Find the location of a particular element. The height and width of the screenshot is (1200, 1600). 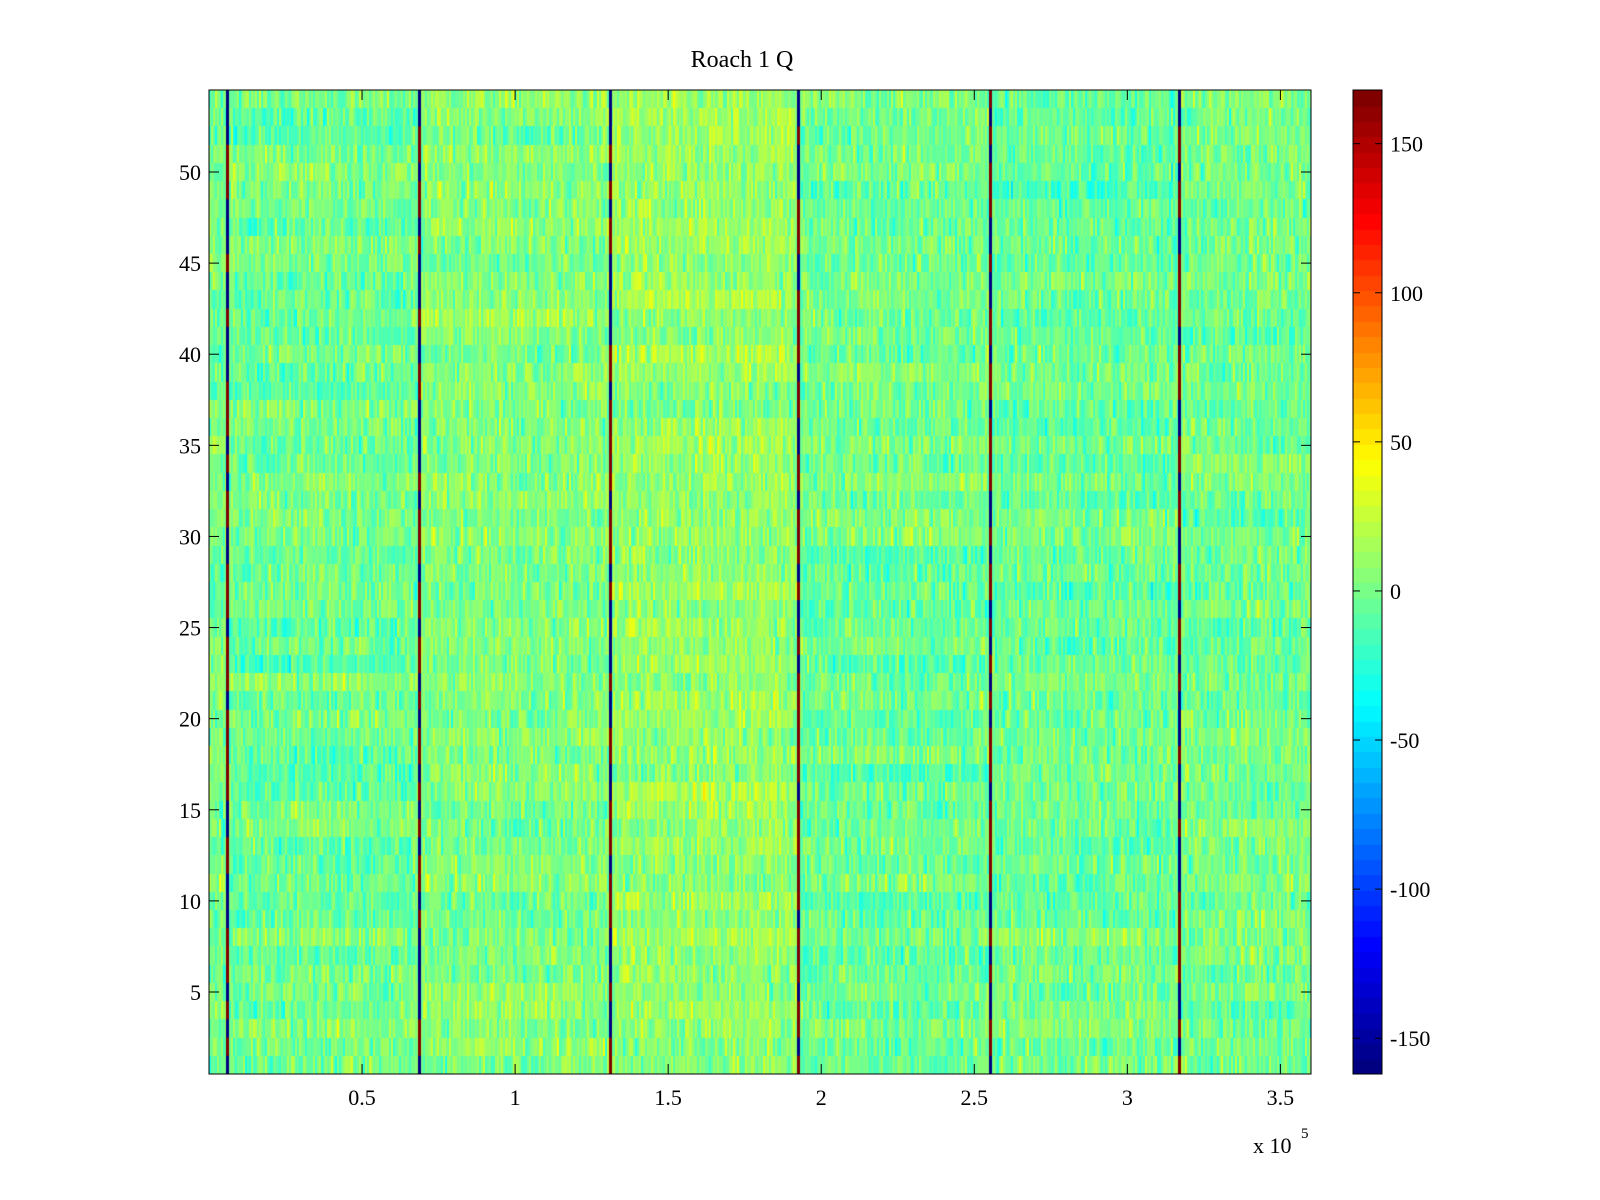

y-tick-label: 10 is located at coordinates (190, 901).